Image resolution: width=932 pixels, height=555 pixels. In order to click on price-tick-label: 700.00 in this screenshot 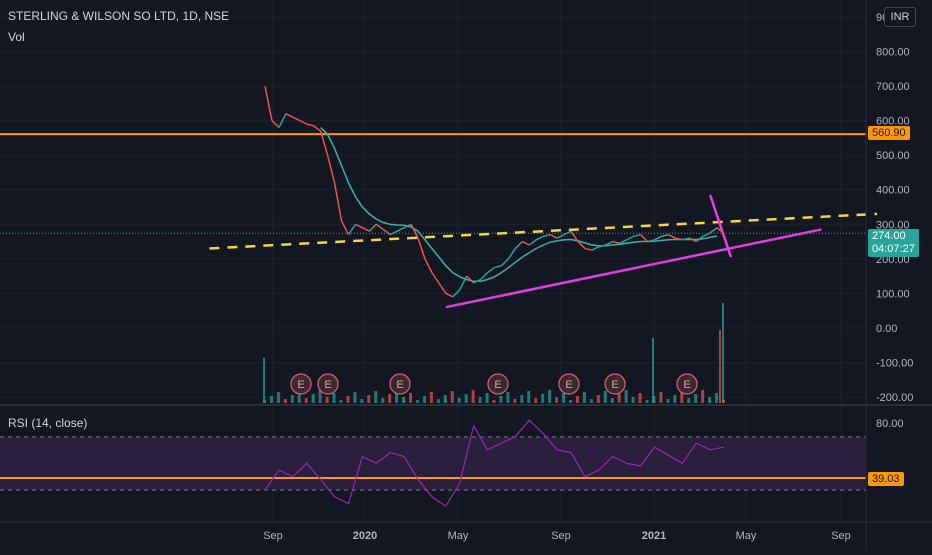, I will do `click(893, 87)`.